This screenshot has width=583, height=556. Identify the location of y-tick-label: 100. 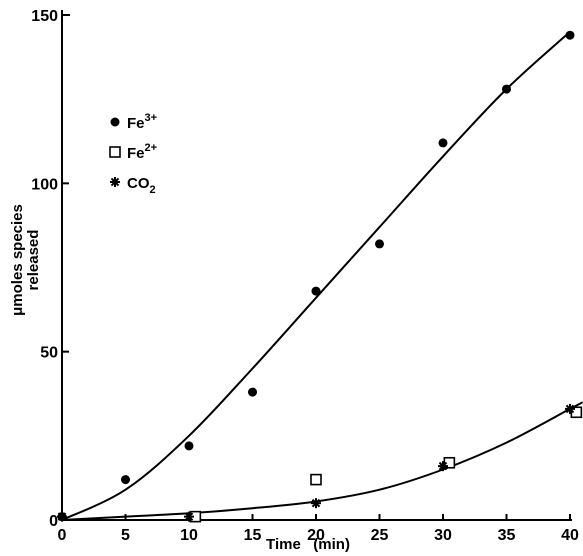
(44, 184).